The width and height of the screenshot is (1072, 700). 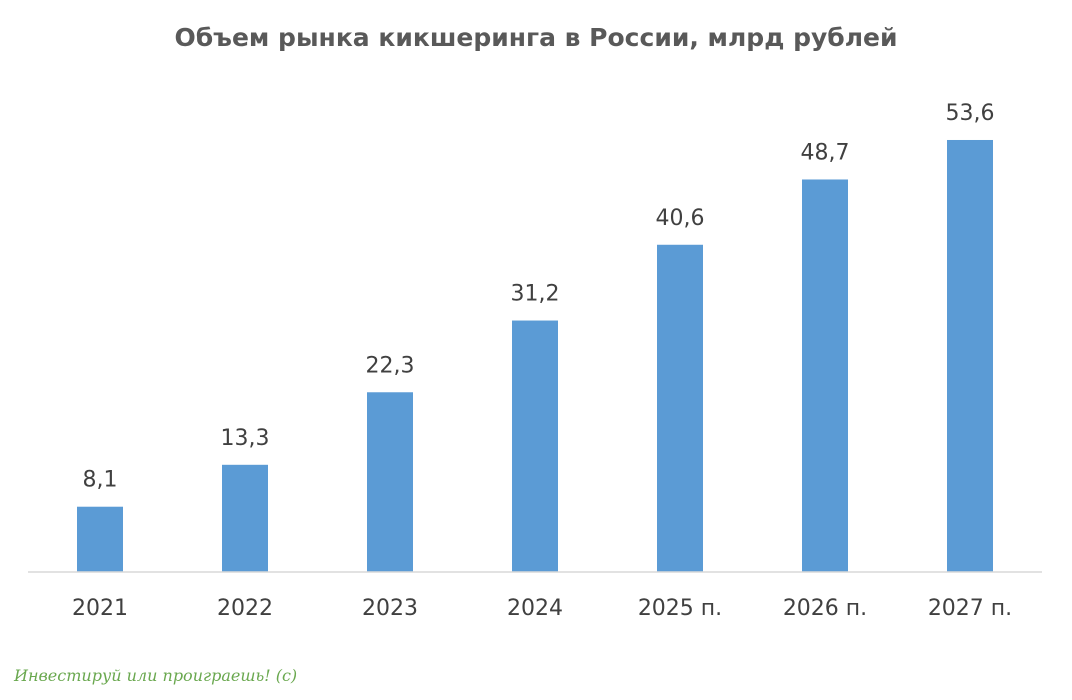 What do you see at coordinates (100, 480) in the screenshot?
I see `data-label: 8,1` at bounding box center [100, 480].